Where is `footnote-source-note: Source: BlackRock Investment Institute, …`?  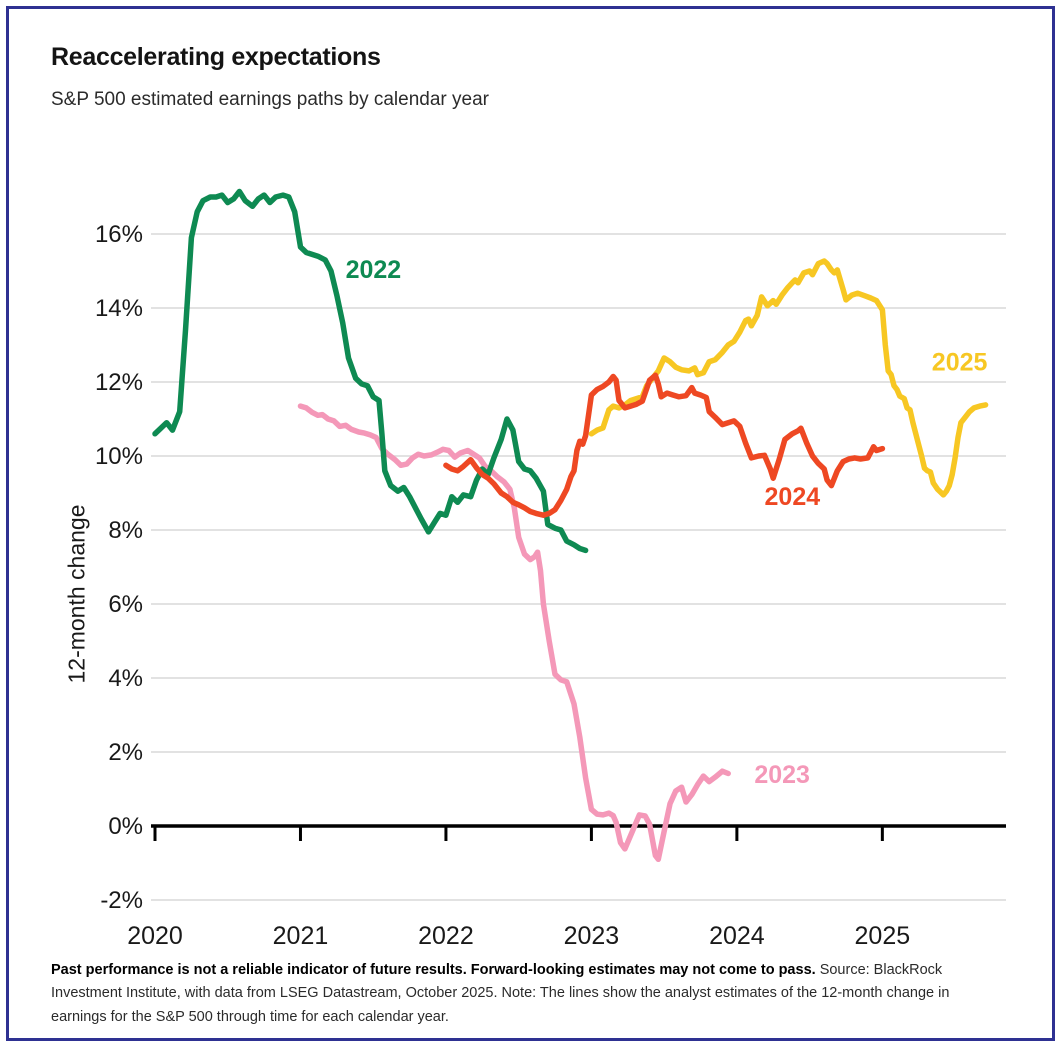 footnote-source-note: Source: BlackRock Investment Institute, … is located at coordinates (500, 993).